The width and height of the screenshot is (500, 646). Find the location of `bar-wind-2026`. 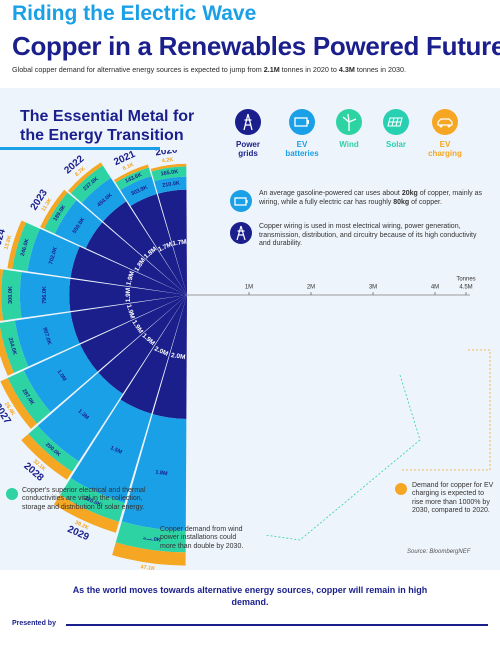

bar-wind-2026 is located at coordinates (14, 346).